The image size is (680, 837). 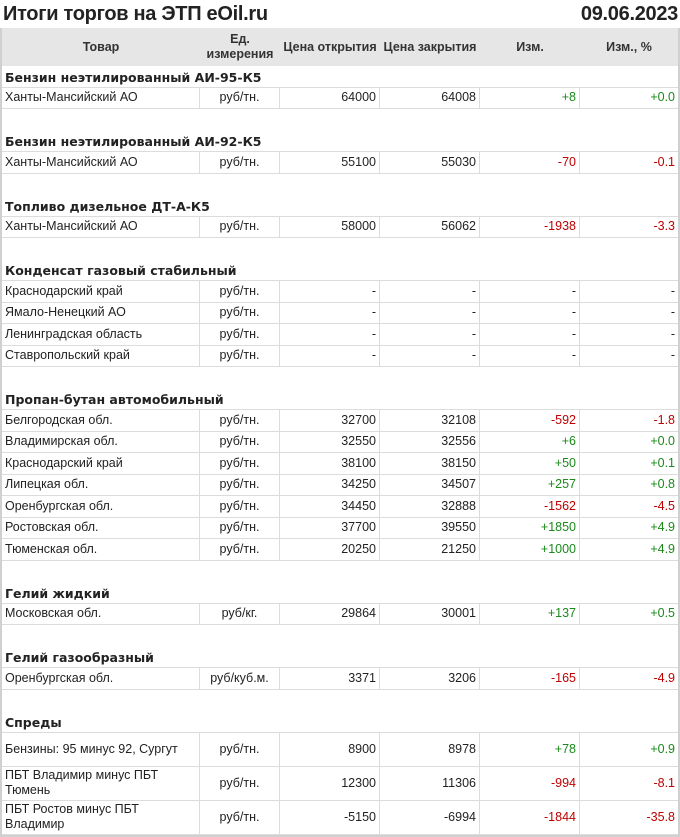 What do you see at coordinates (340, 657) in the screenshot?
I see `section-heading: Гелий газообразный` at bounding box center [340, 657].